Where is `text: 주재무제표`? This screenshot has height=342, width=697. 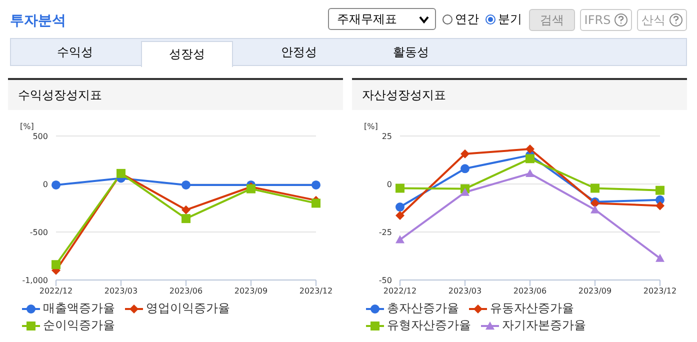
text: 주재무제표 is located at coordinates (367, 19).